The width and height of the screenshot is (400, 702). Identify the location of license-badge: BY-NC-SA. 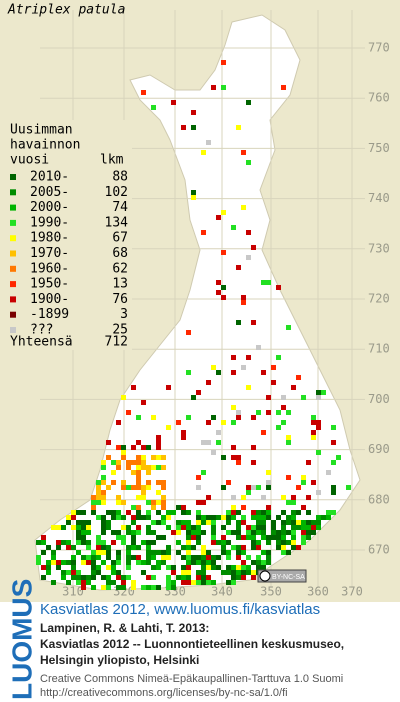
(282, 576).